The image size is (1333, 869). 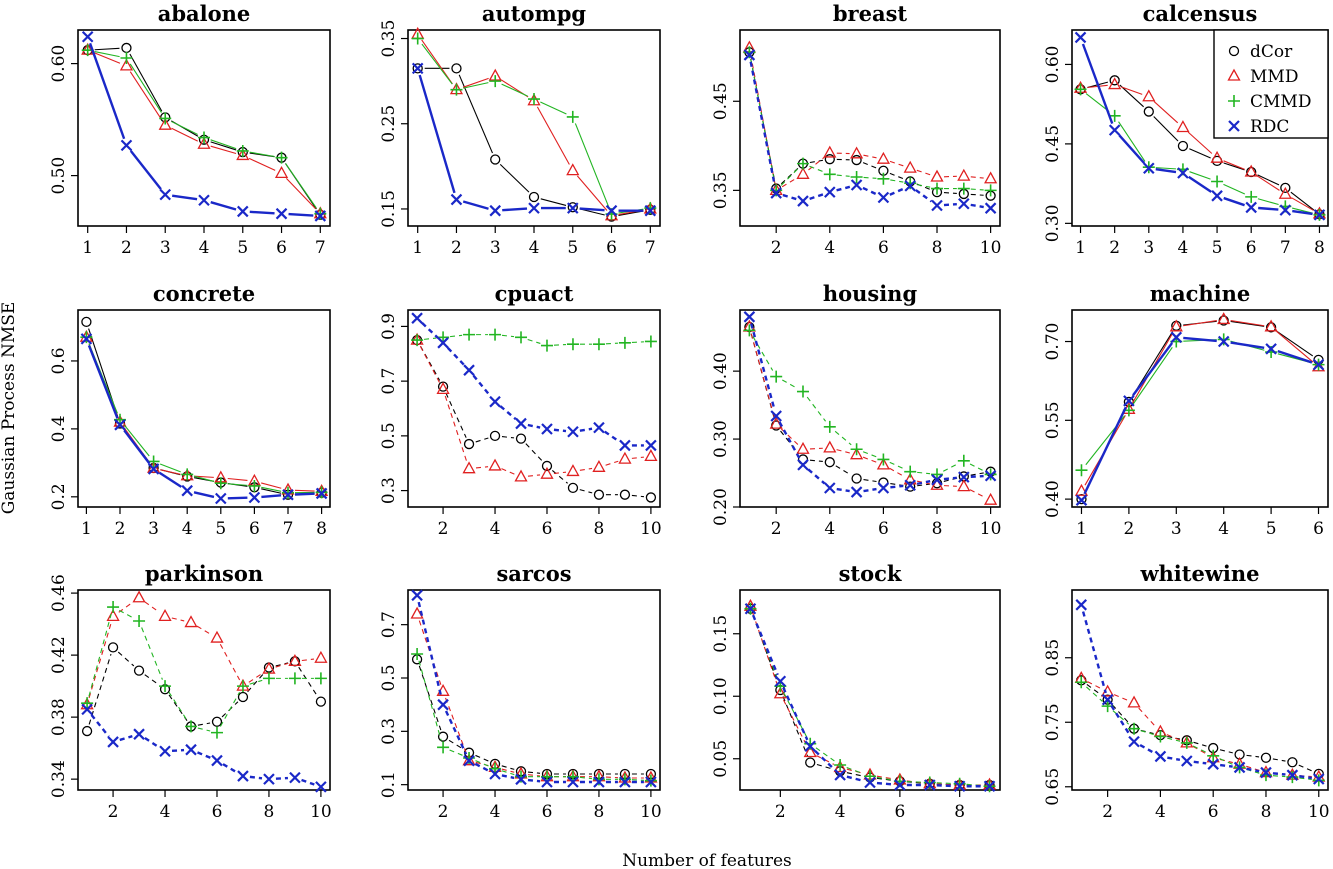 I want to click on panel-title: housing, so click(x=870, y=293).